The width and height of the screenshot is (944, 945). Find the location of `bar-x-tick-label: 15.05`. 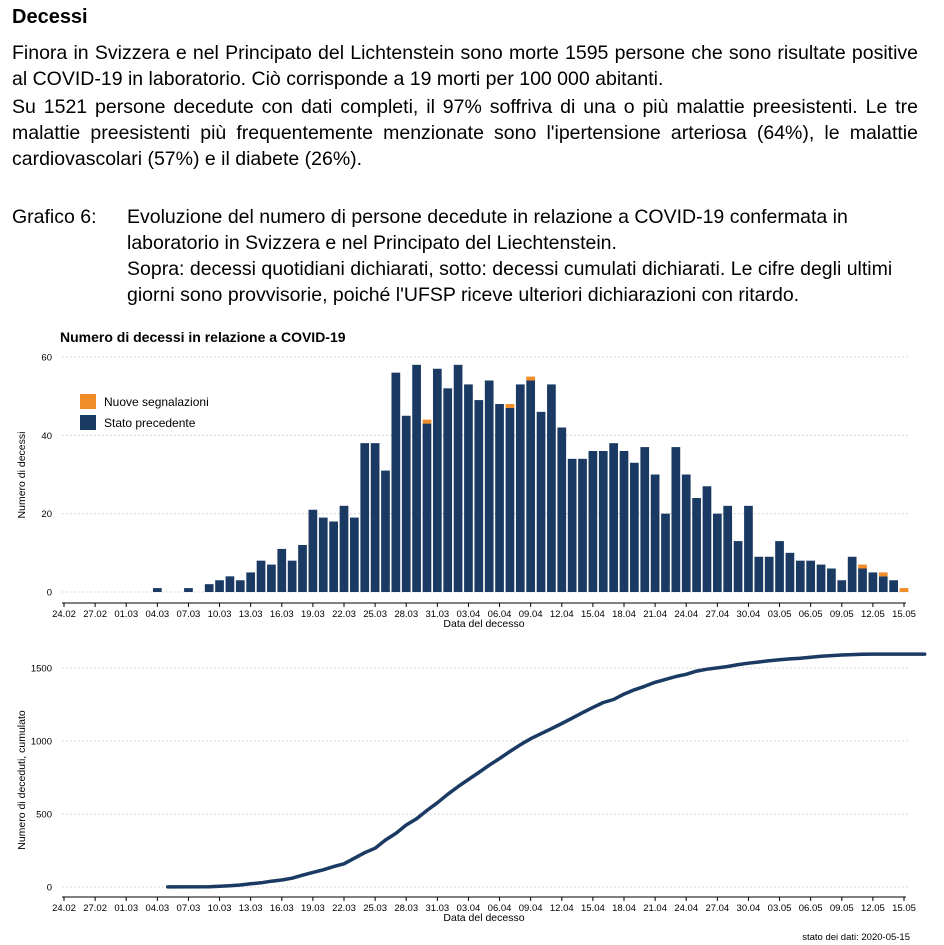

bar-x-tick-label: 15.05 is located at coordinates (904, 614).